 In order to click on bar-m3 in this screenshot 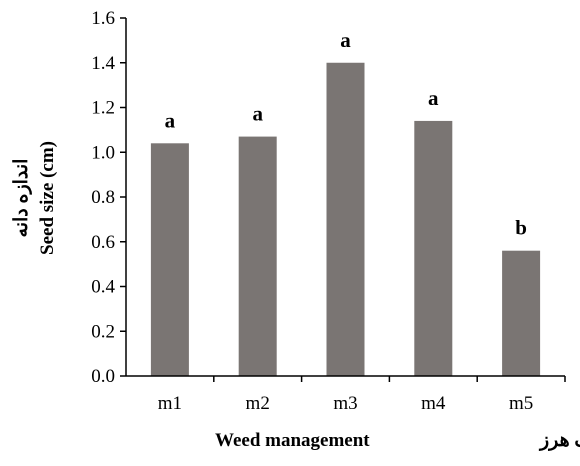, I will do `click(345, 219)`.